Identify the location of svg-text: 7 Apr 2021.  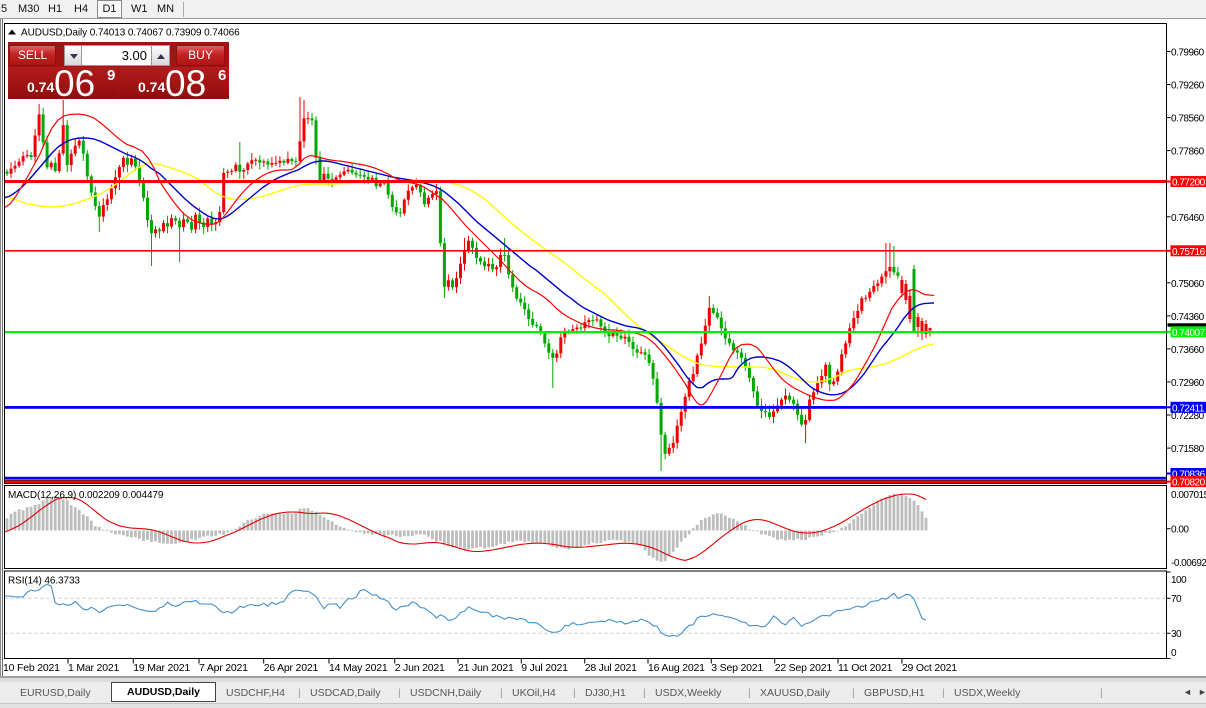
(223, 668).